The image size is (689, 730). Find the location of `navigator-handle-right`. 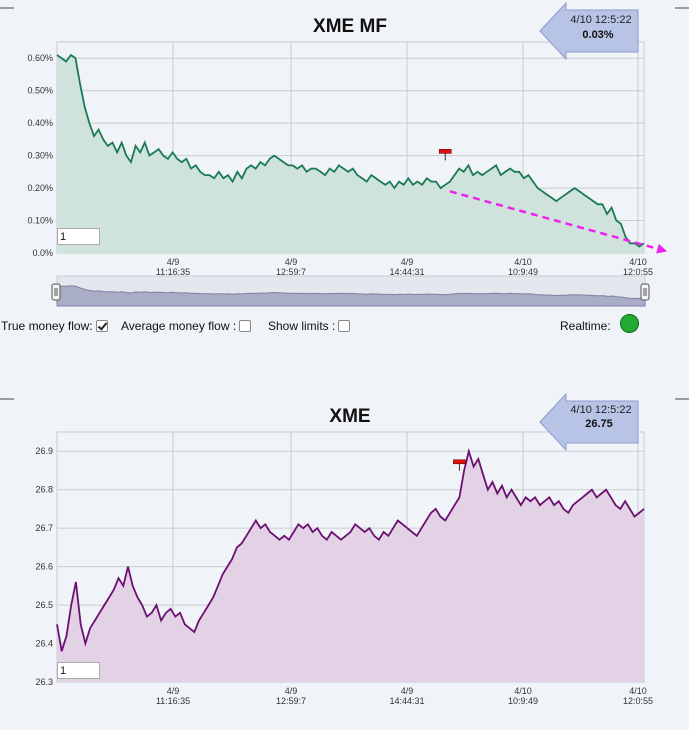

navigator-handle-right is located at coordinates (645, 292).